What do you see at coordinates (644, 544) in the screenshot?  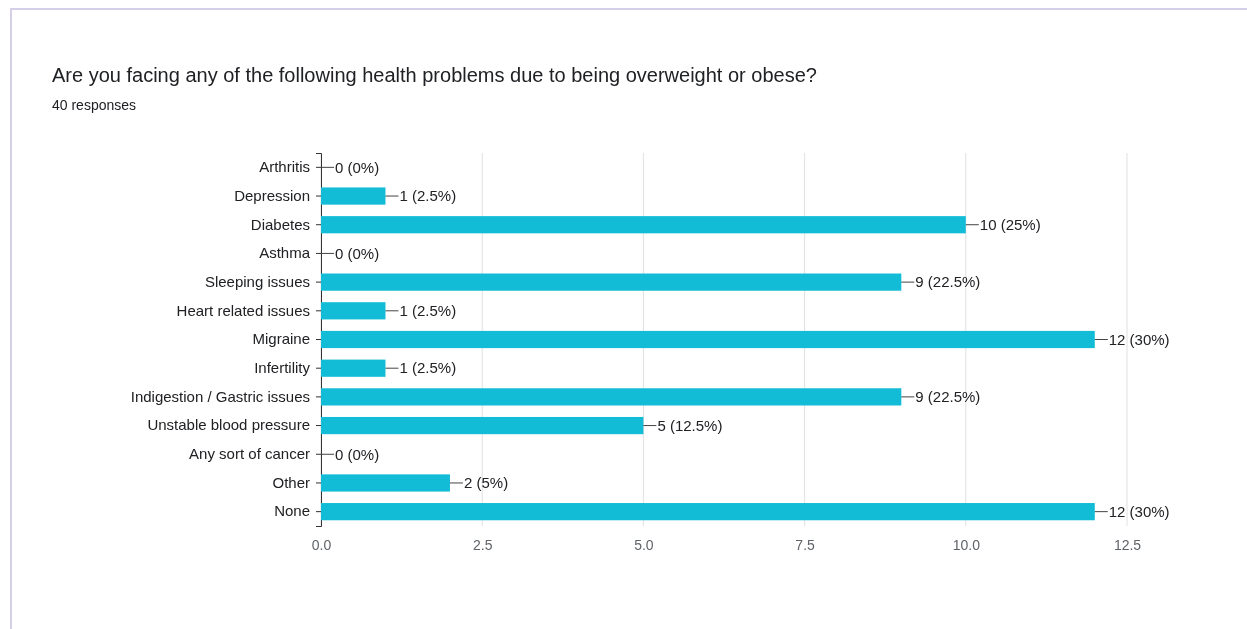 I see `x-tick-label: 5.0` at bounding box center [644, 544].